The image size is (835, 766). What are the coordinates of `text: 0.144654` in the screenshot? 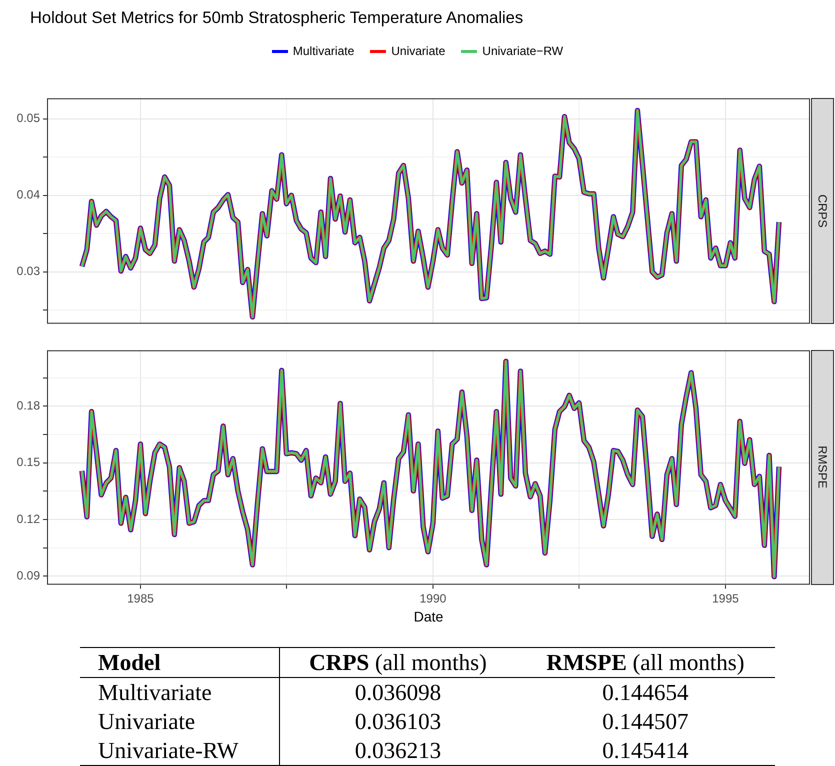 It's located at (645, 693).